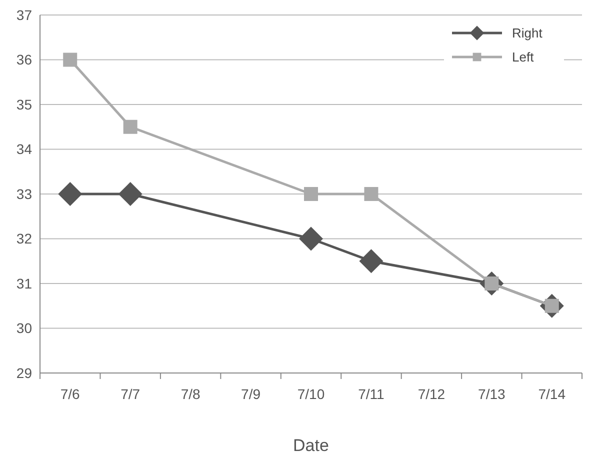  Describe the element at coordinates (70, 394) in the screenshot. I see `x-tick-label: 7/6` at that location.